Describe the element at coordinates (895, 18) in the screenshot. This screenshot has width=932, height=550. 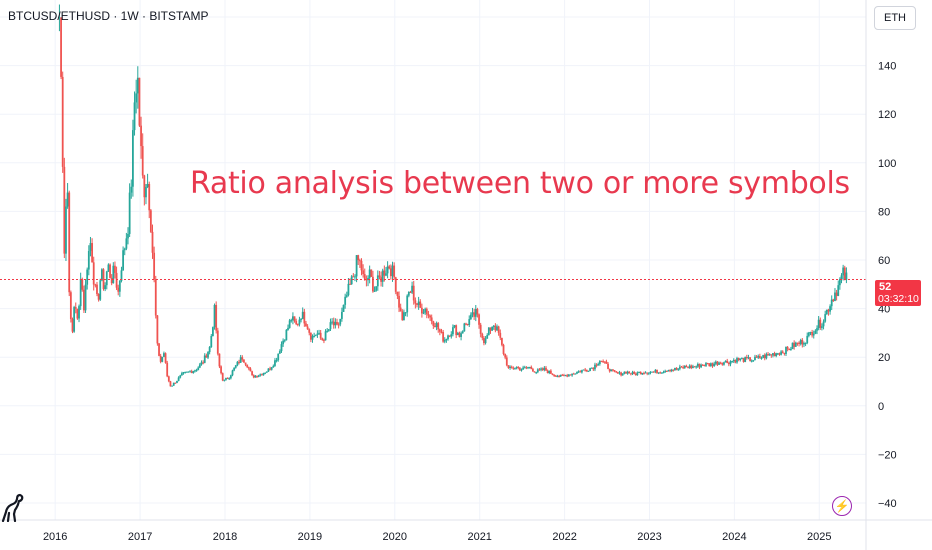
I see `currency-label: ETH` at that location.